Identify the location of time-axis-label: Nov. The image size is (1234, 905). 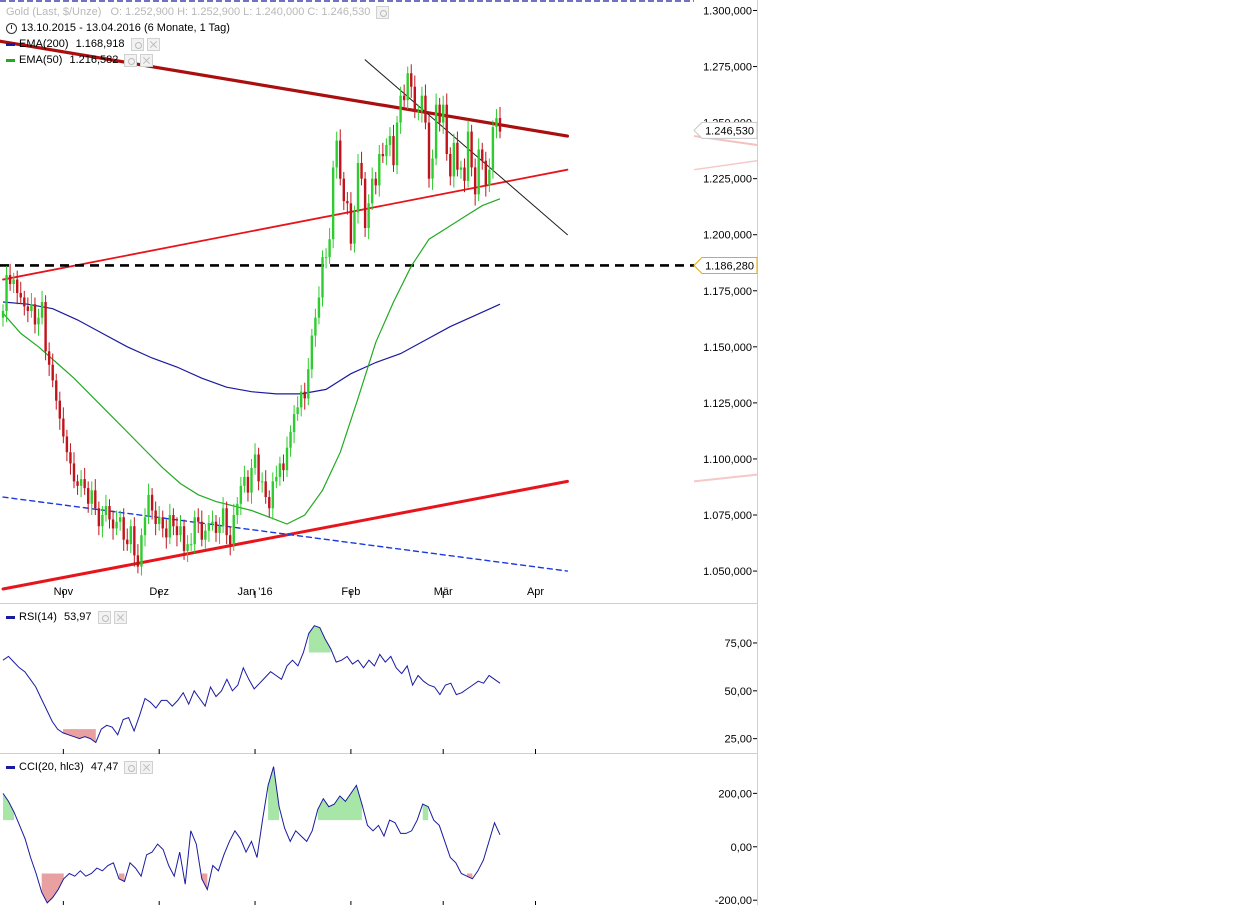
(64, 592).